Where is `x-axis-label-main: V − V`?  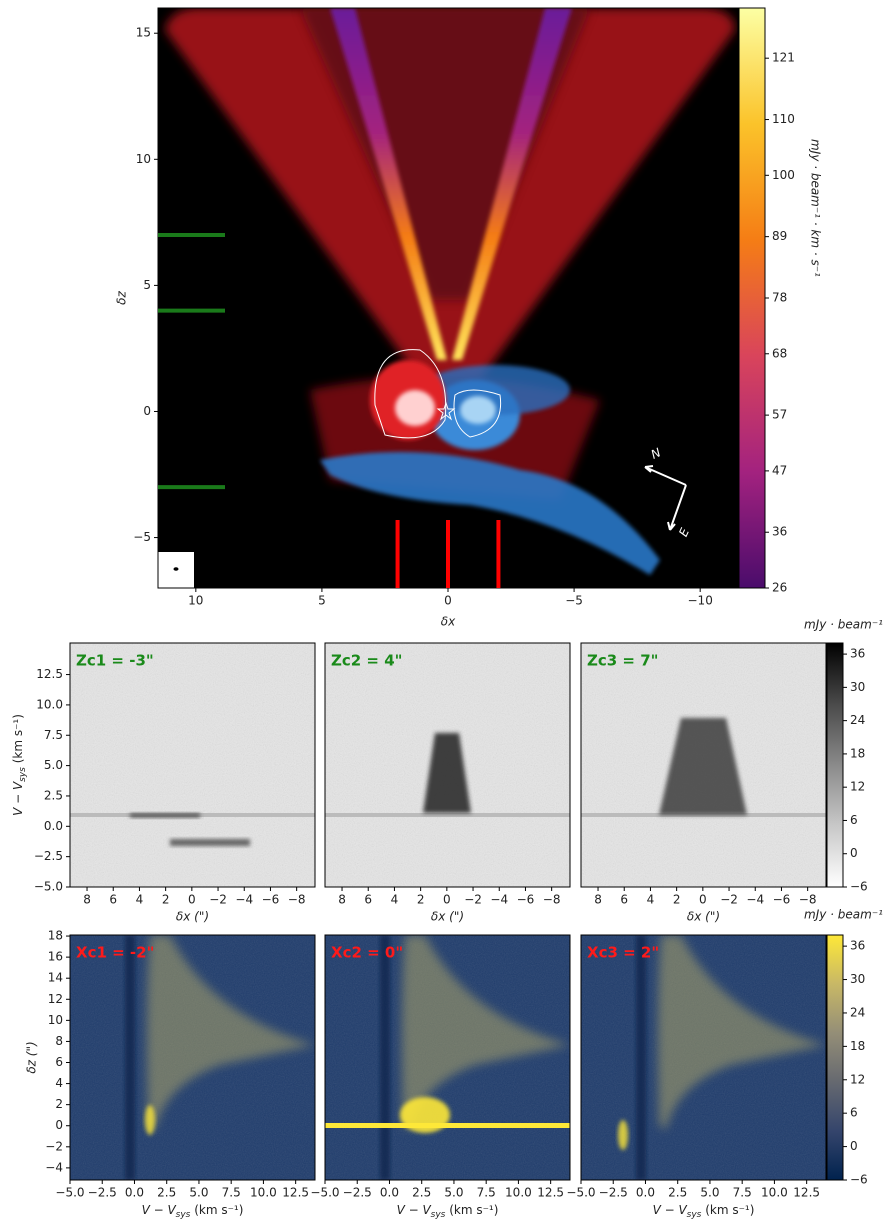 x-axis-label-main: V − V is located at coordinates (159, 1210).